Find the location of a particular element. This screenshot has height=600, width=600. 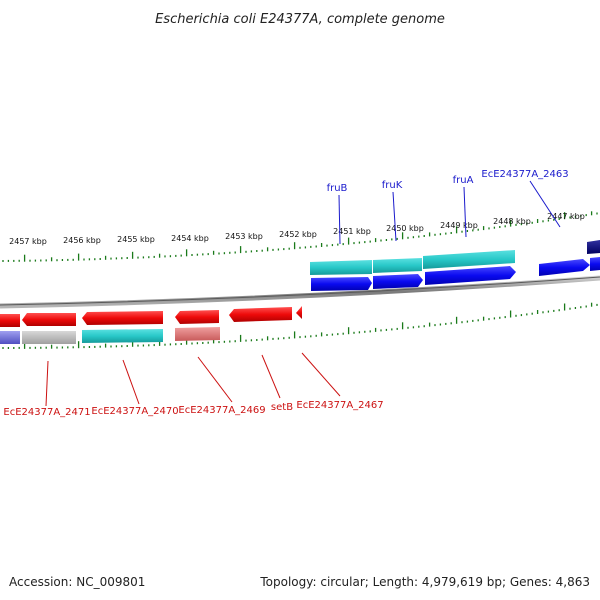

cds-reverse-setb is located at coordinates (260, 314).